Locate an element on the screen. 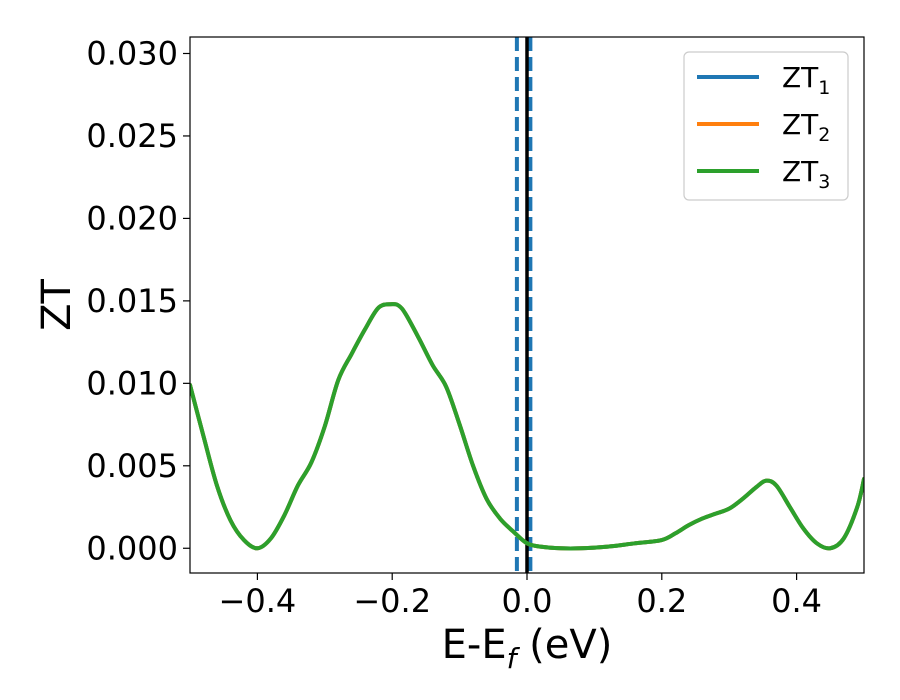 Image resolution: width=900 pixels, height=700 pixels. y-tick-label: 0.005 is located at coordinates (132, 466).